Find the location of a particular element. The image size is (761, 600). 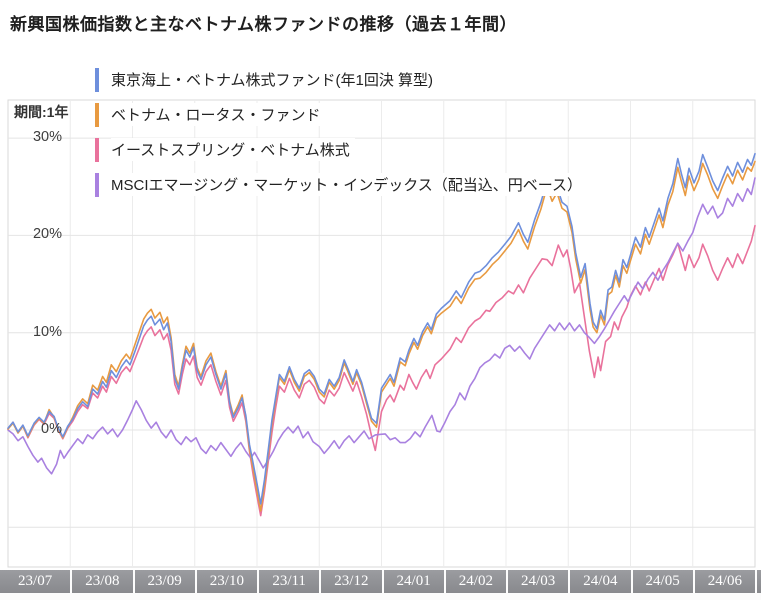

x-axis-month-cell: 23/07 is located at coordinates (35, 581).